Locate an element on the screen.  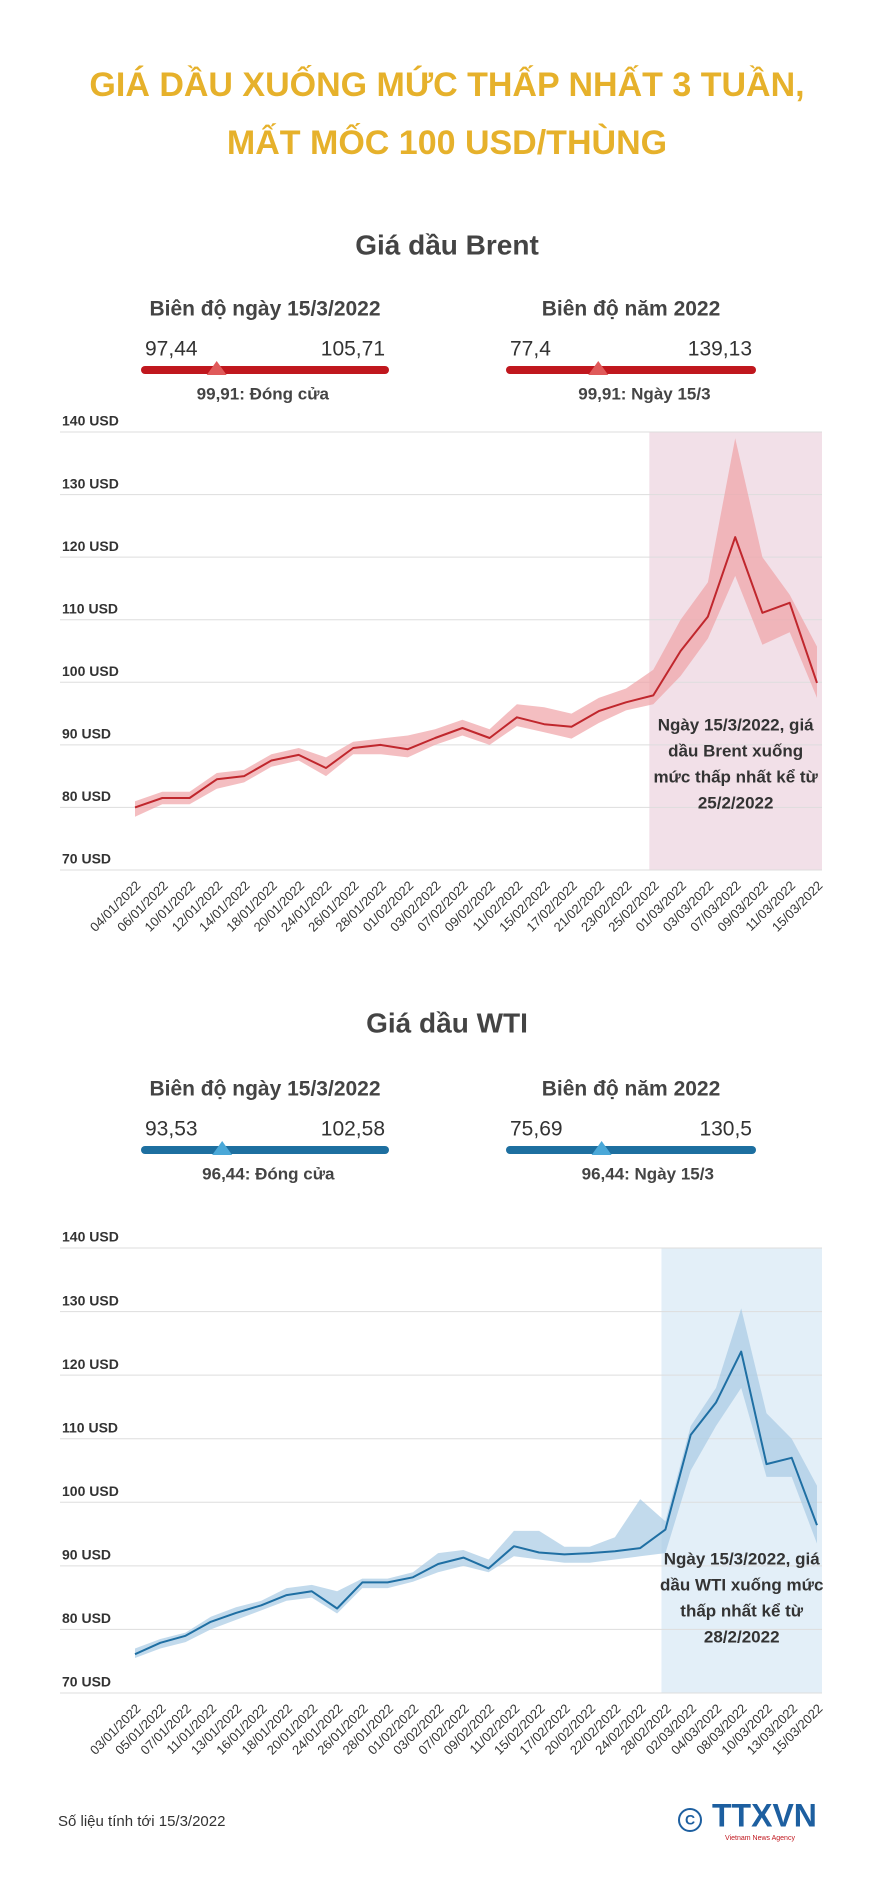
range-marker-label: 96,44: Đóng cửa is located at coordinates (268, 1173).